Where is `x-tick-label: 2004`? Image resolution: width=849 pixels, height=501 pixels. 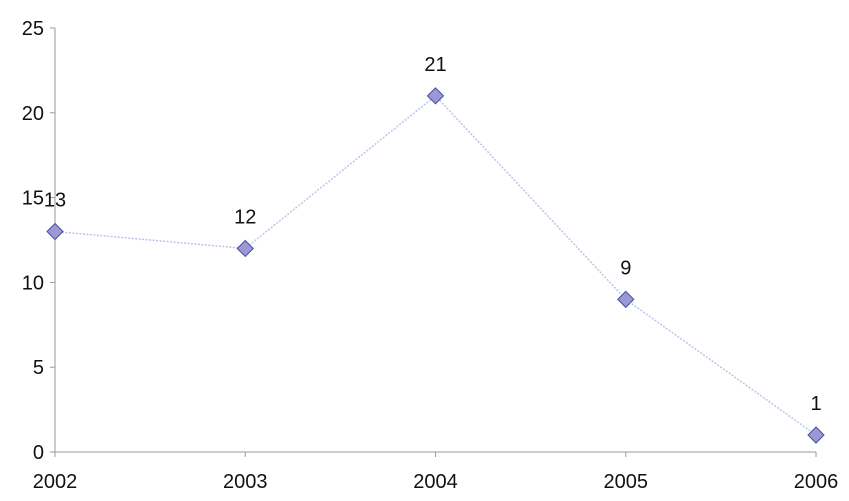
x-tick-label: 2004 is located at coordinates (435, 482).